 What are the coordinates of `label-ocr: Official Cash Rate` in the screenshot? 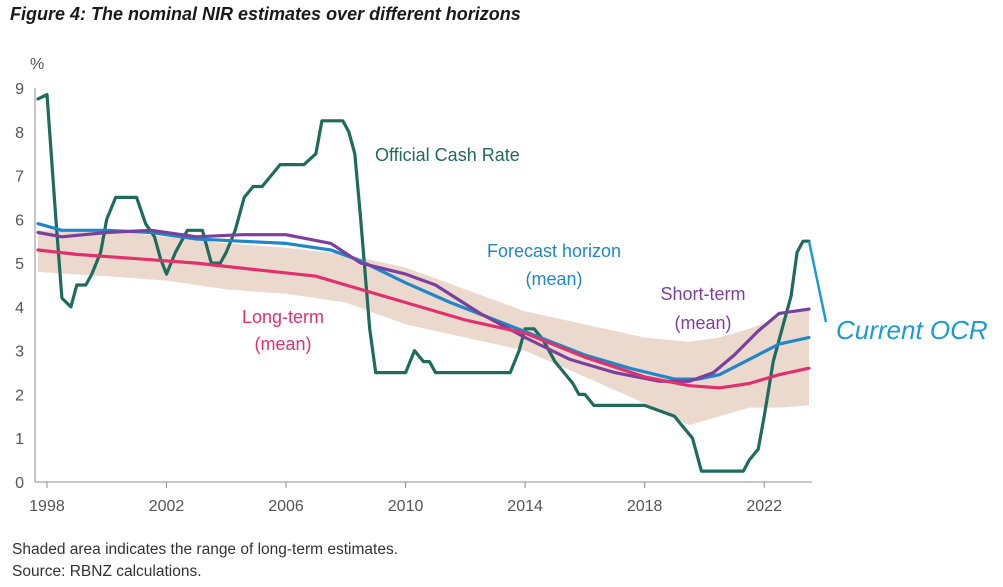 It's located at (447, 155).